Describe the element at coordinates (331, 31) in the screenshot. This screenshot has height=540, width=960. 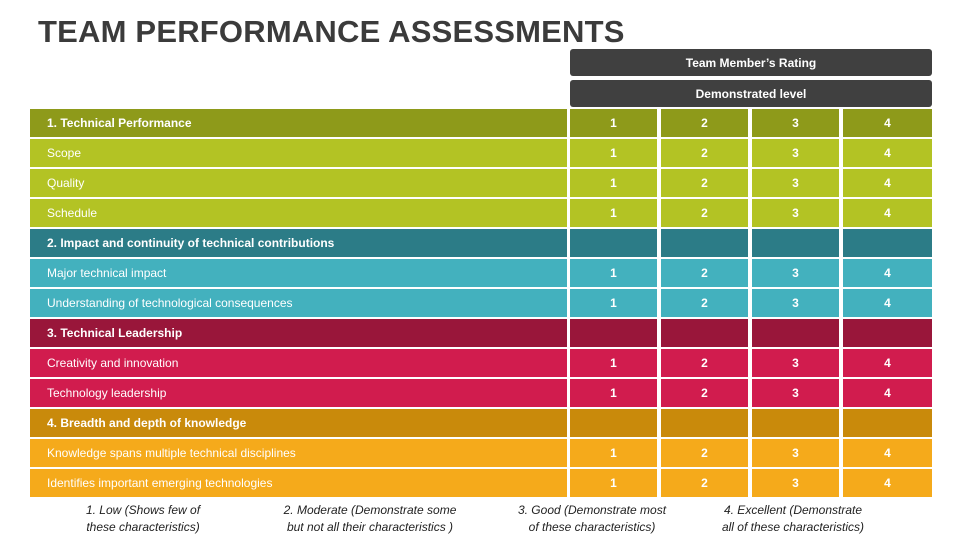
I see `page-title: TEAM PERFORMANCE ASSESSMENTS` at that location.